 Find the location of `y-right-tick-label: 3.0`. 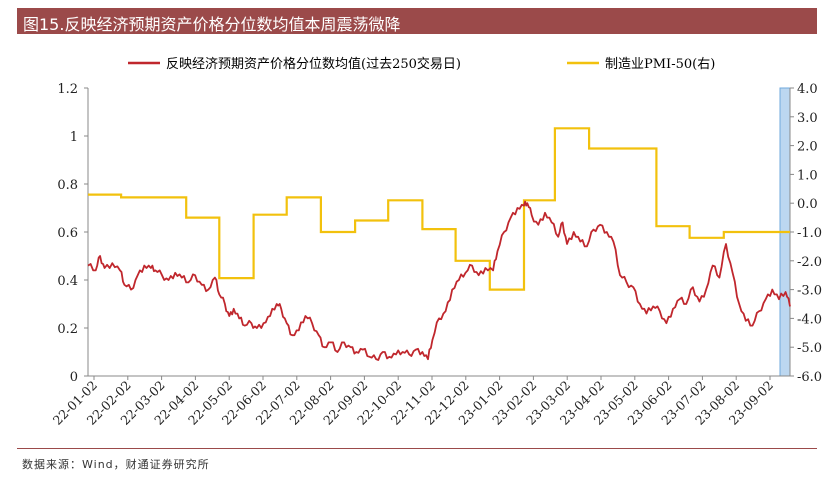

y-right-tick-label: 3.0 is located at coordinates (807, 118).